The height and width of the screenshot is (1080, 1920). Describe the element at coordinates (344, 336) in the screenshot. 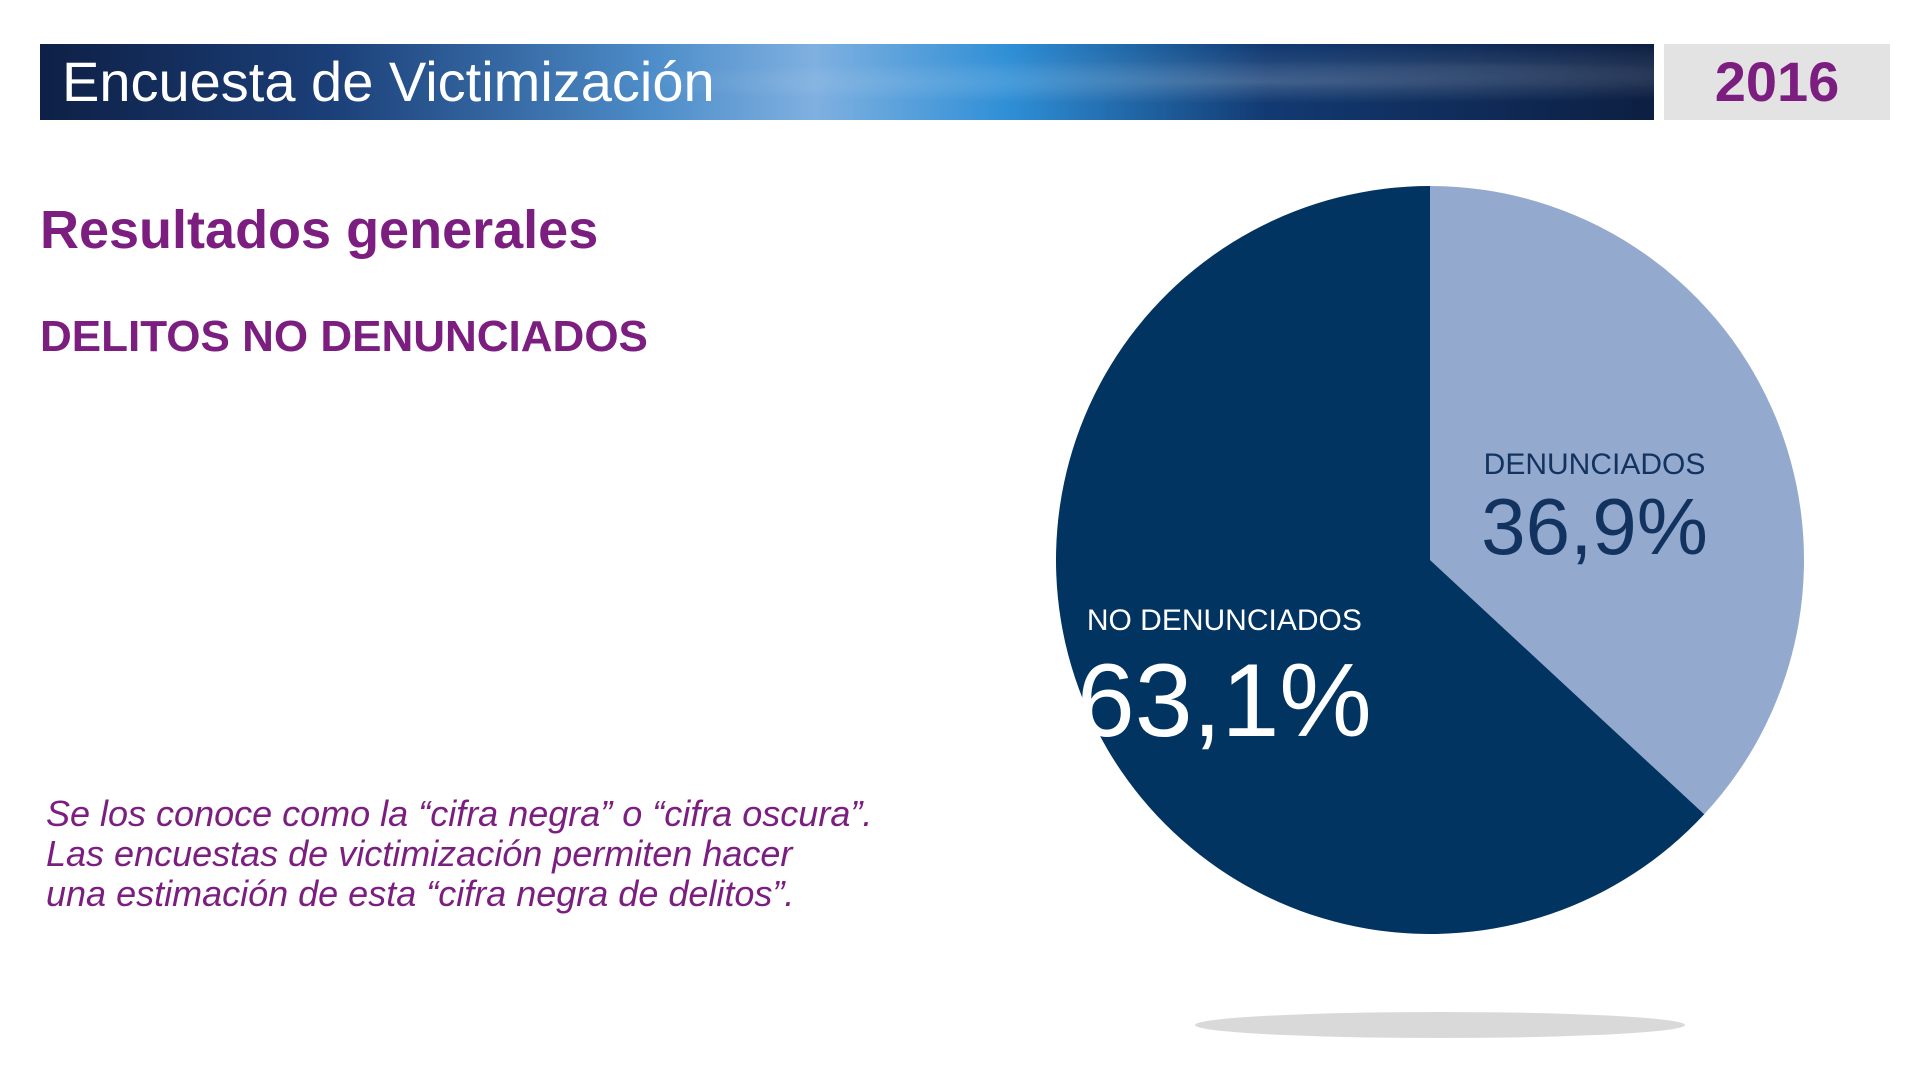

I see `subsection-title: DELITOS NO DENUNCIADOS` at that location.